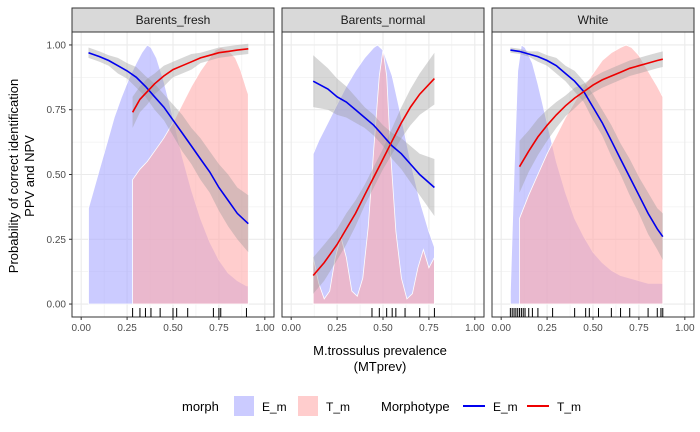 The image size is (700, 432). Describe the element at coordinates (57, 305) in the screenshot. I see `y-tick-label: 0.00` at that location.